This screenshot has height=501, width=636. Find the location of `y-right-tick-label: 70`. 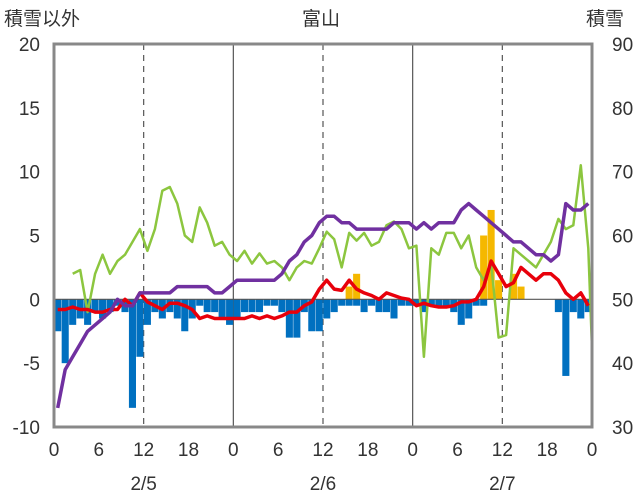

y-right-tick-label: 70 is located at coordinates (622, 173).